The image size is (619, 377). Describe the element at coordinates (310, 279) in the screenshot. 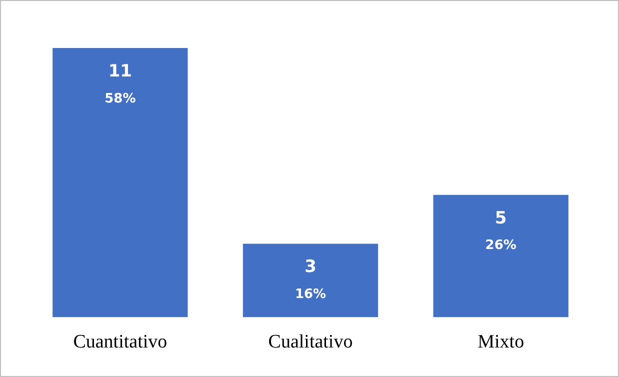

I see `data-label: 3 16%` at that location.